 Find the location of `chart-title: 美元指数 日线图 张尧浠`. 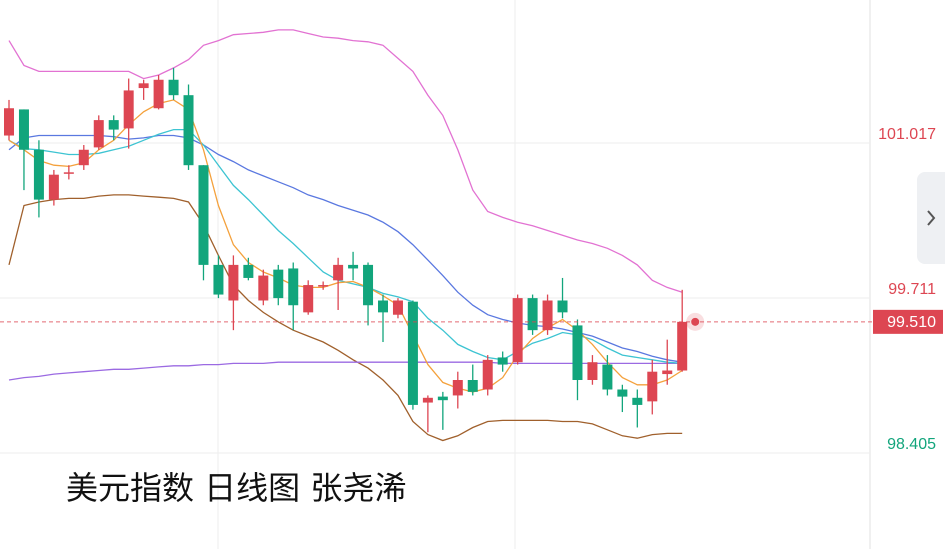

chart-title: 美元指数 日线图 张尧浠 is located at coordinates (236, 488).